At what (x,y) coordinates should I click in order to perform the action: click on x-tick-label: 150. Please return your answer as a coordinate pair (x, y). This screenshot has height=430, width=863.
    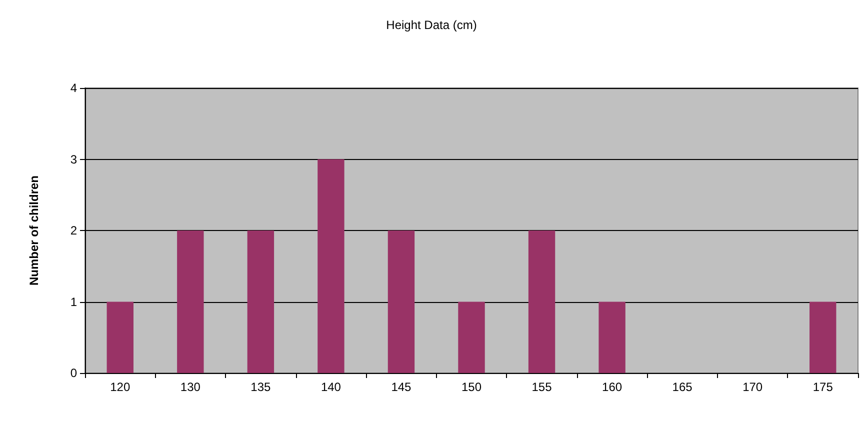
    Looking at the image, I should click on (471, 387).